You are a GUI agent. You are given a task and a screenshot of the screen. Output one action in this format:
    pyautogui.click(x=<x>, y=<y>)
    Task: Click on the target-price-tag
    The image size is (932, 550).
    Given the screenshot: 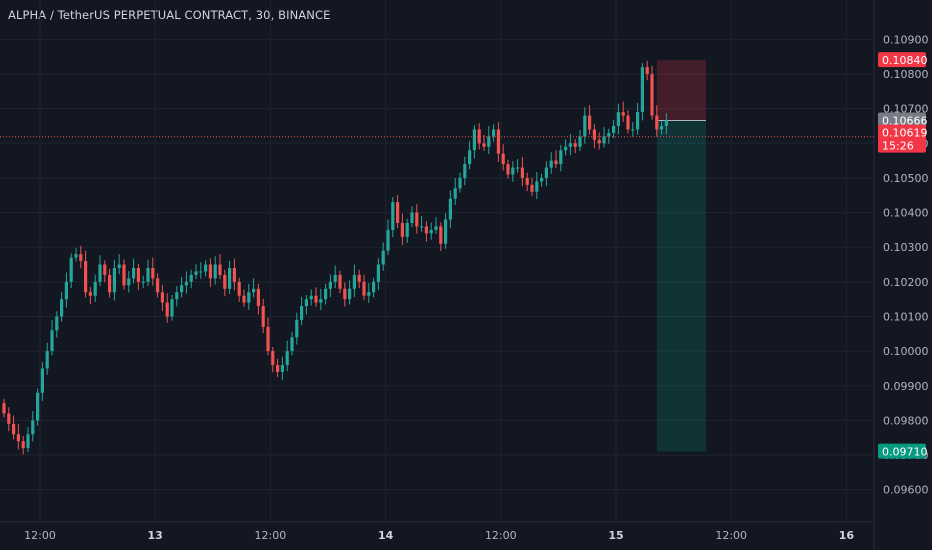 What is the action you would take?
    pyautogui.click(x=902, y=451)
    